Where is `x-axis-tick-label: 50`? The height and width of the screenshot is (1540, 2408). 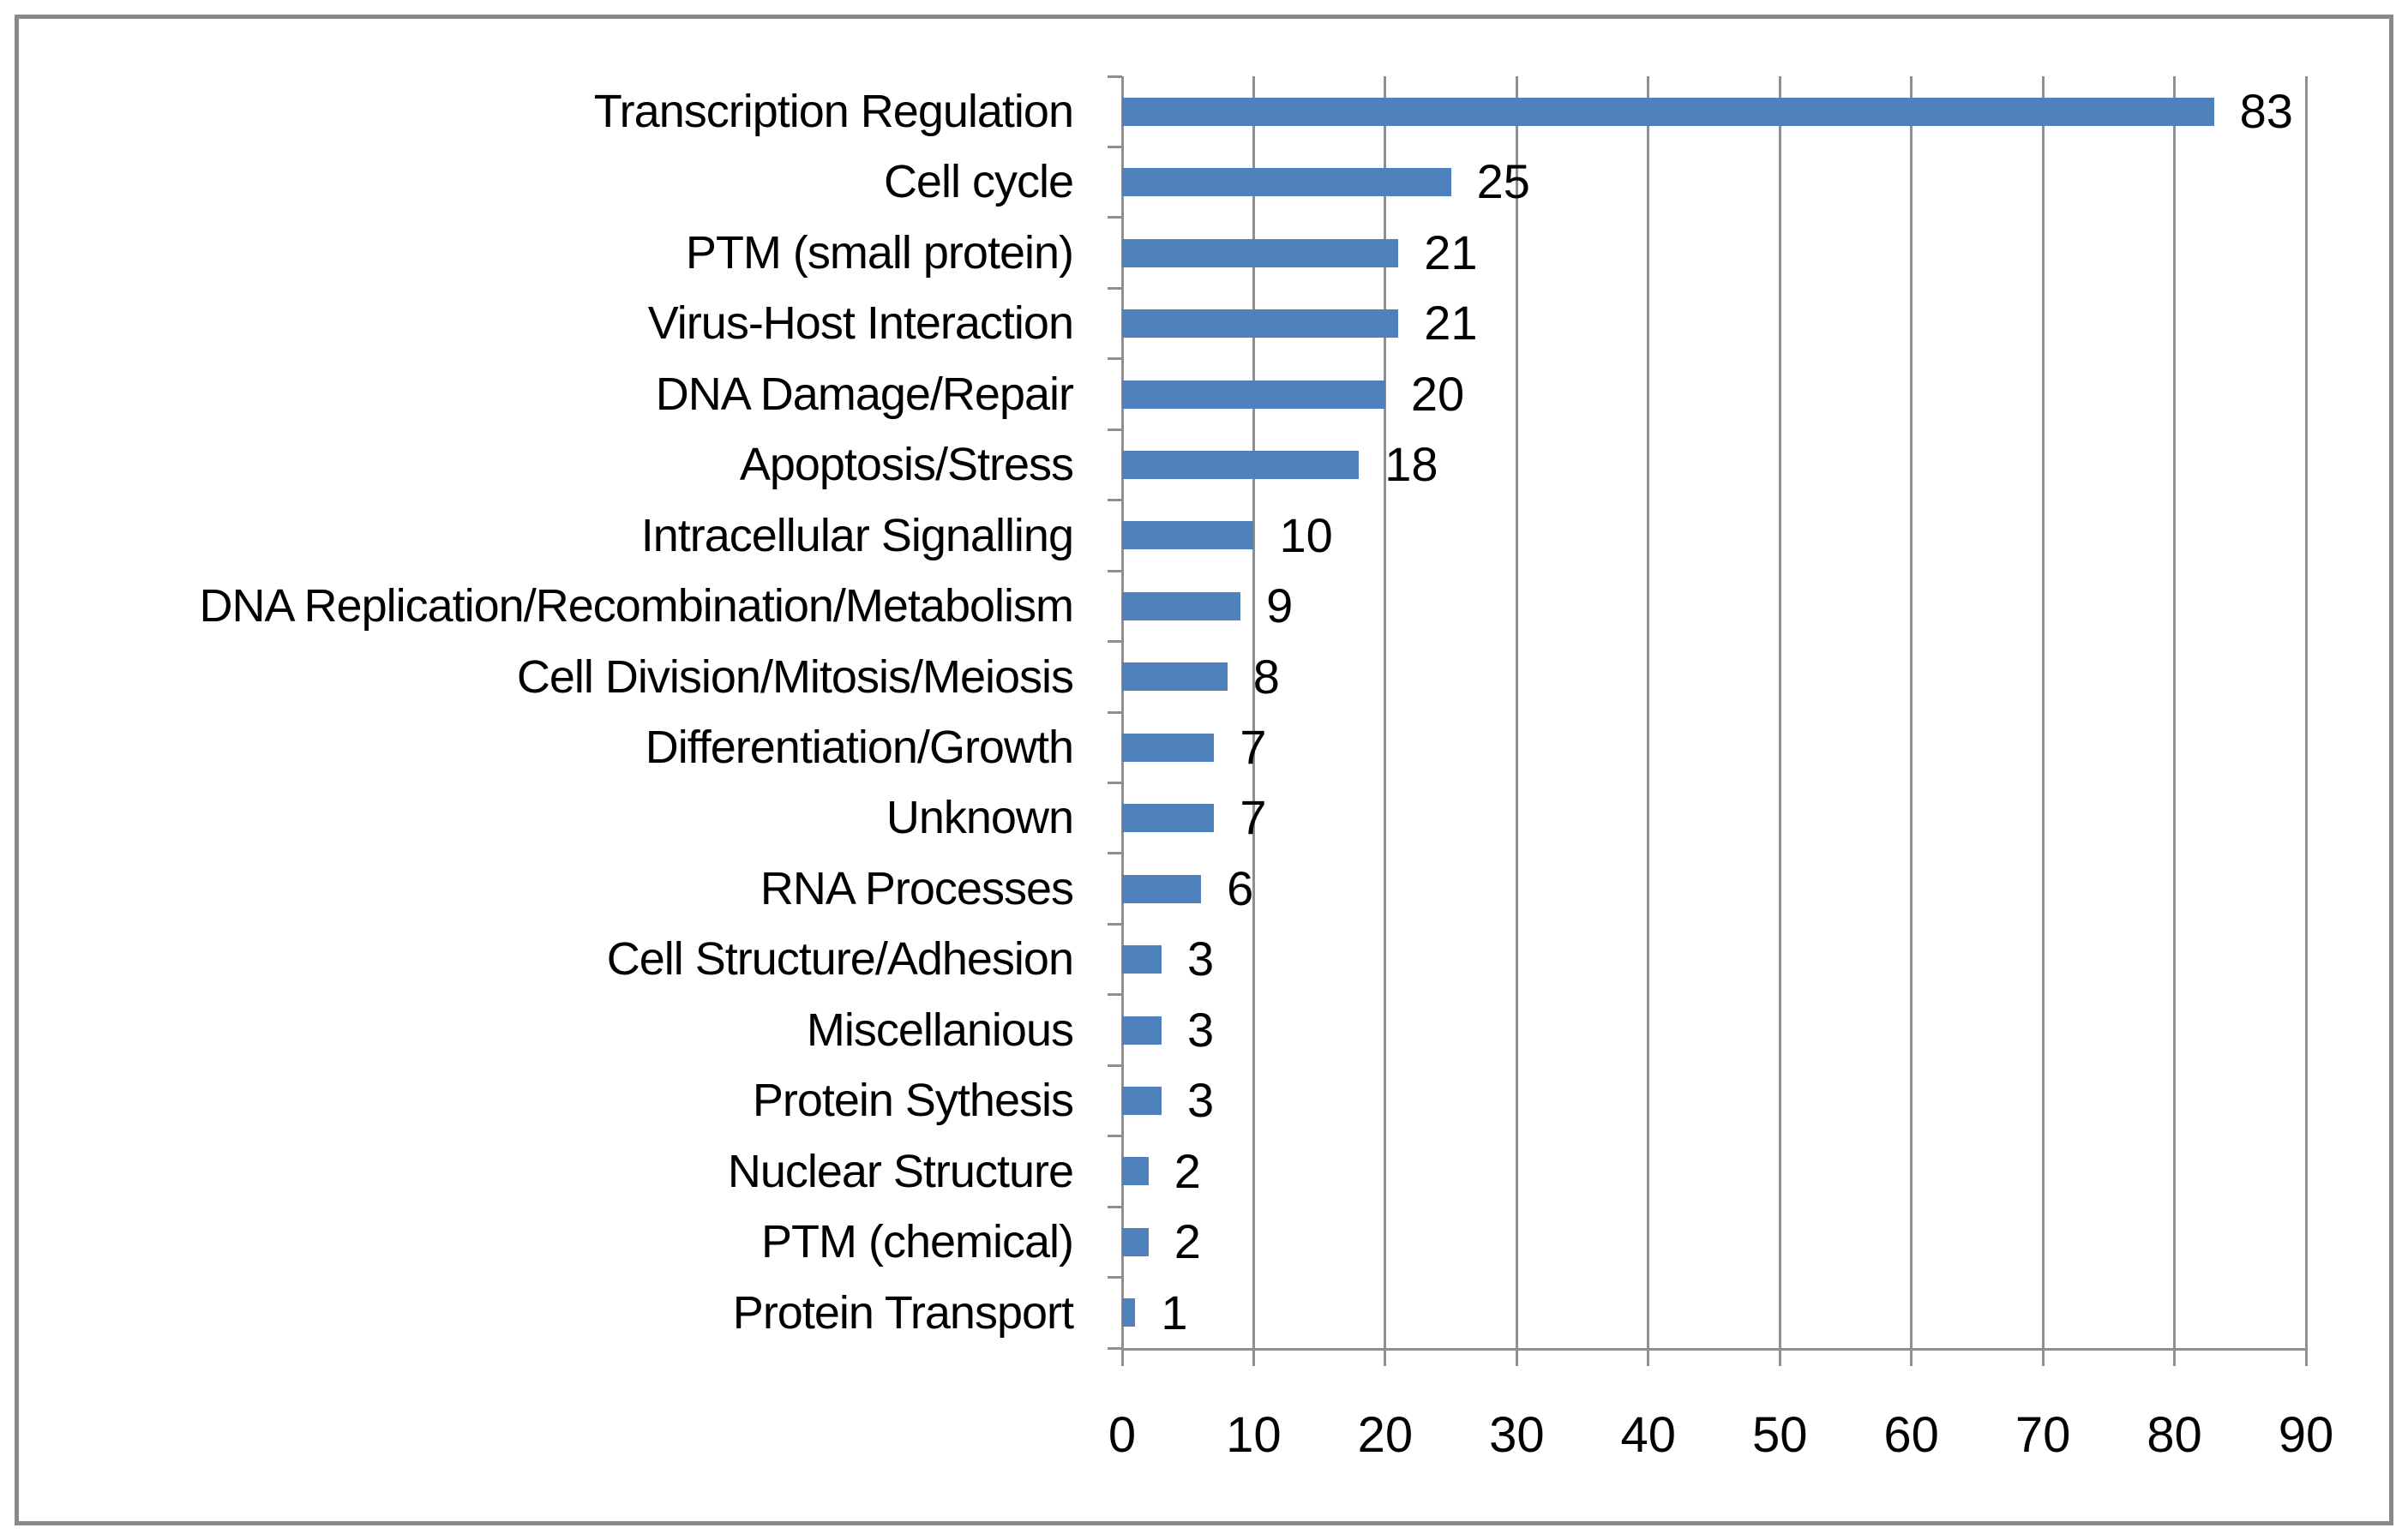 x-axis-tick-label: 50 is located at coordinates (1780, 1435).